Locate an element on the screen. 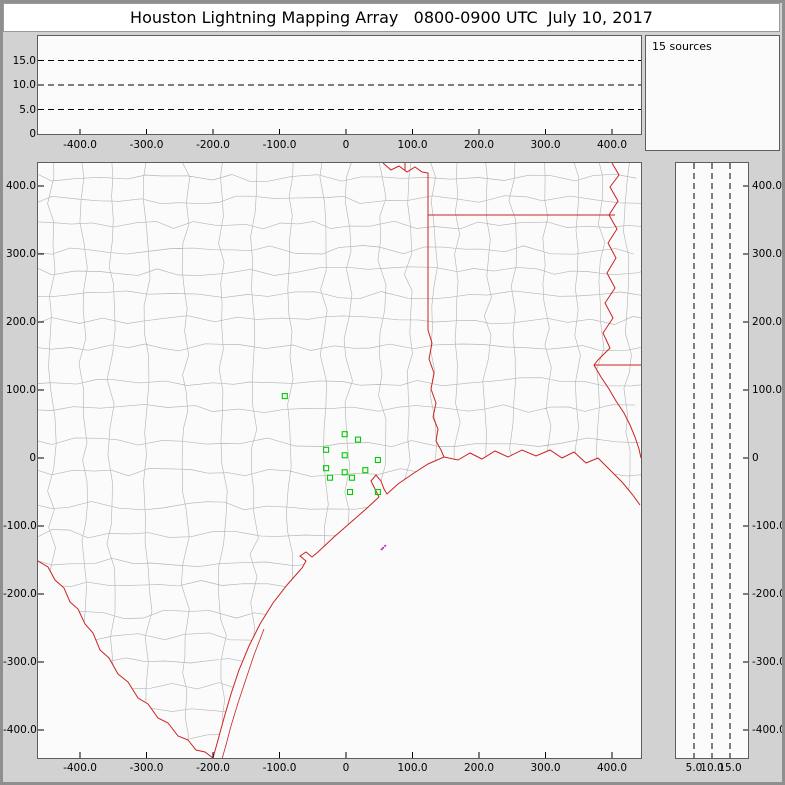  sources-layer is located at coordinates (383, 547).